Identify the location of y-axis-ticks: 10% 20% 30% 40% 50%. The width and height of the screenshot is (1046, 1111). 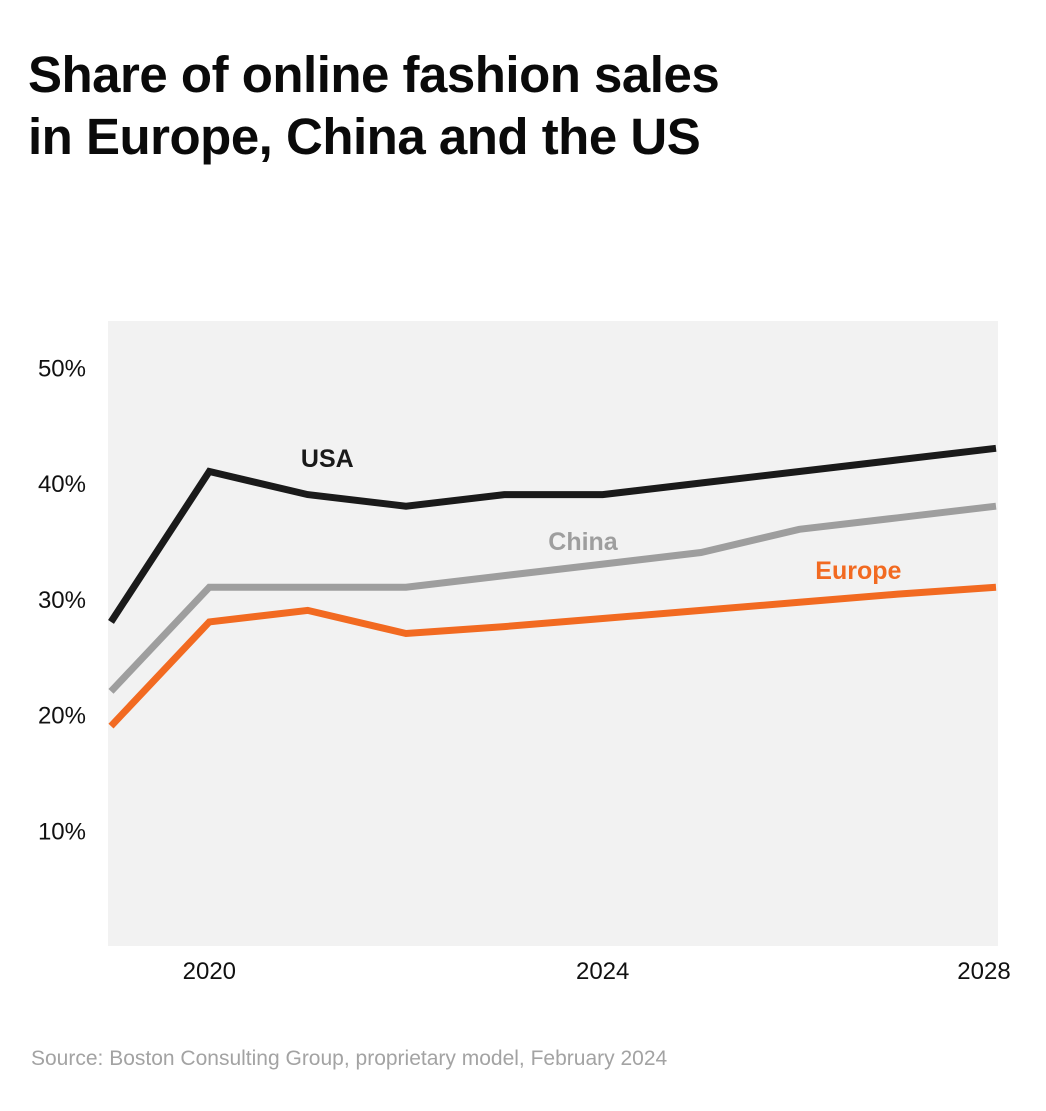
(62, 600).